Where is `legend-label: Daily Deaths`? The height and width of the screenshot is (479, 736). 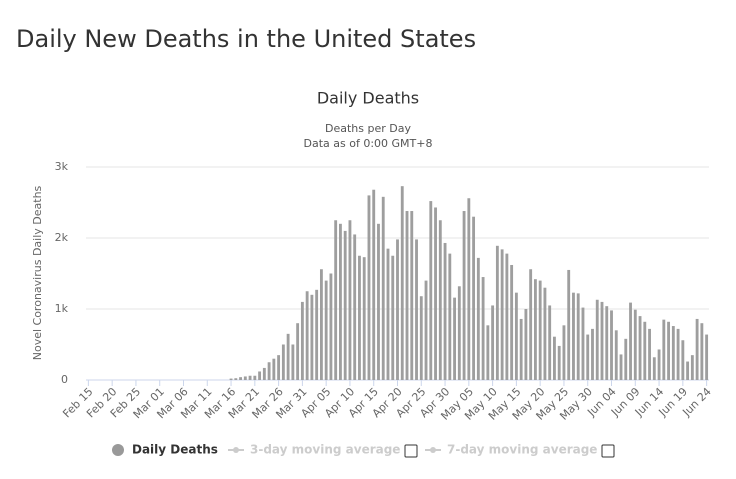 legend-label: Daily Deaths is located at coordinates (175, 450).